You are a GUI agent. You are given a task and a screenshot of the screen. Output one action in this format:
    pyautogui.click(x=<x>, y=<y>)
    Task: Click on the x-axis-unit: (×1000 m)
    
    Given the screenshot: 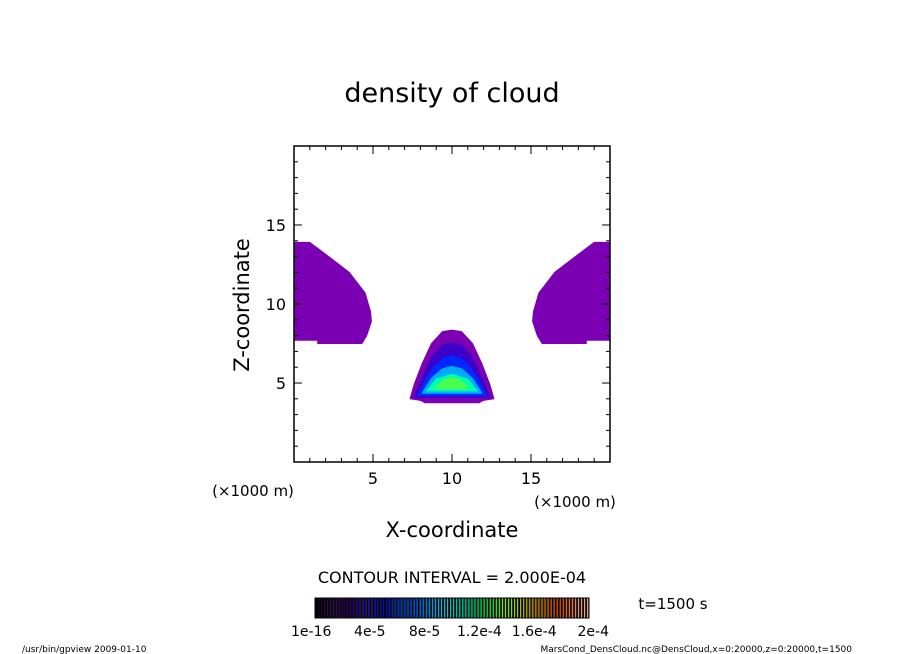 What is the action you would take?
    pyautogui.click(x=575, y=502)
    